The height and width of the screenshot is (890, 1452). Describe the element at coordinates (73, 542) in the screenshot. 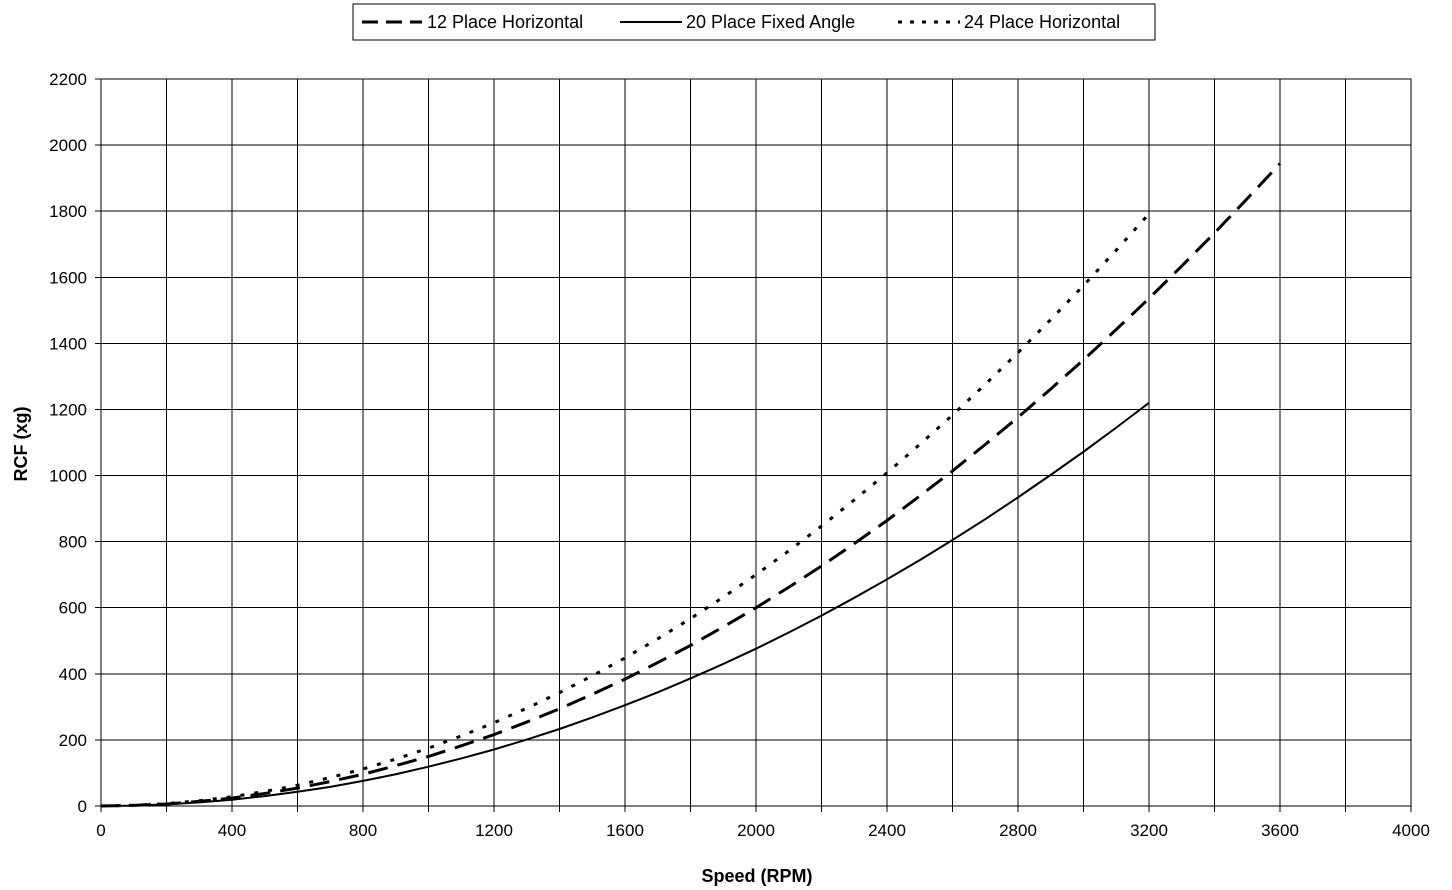

I see `y-tick-label: 800` at that location.